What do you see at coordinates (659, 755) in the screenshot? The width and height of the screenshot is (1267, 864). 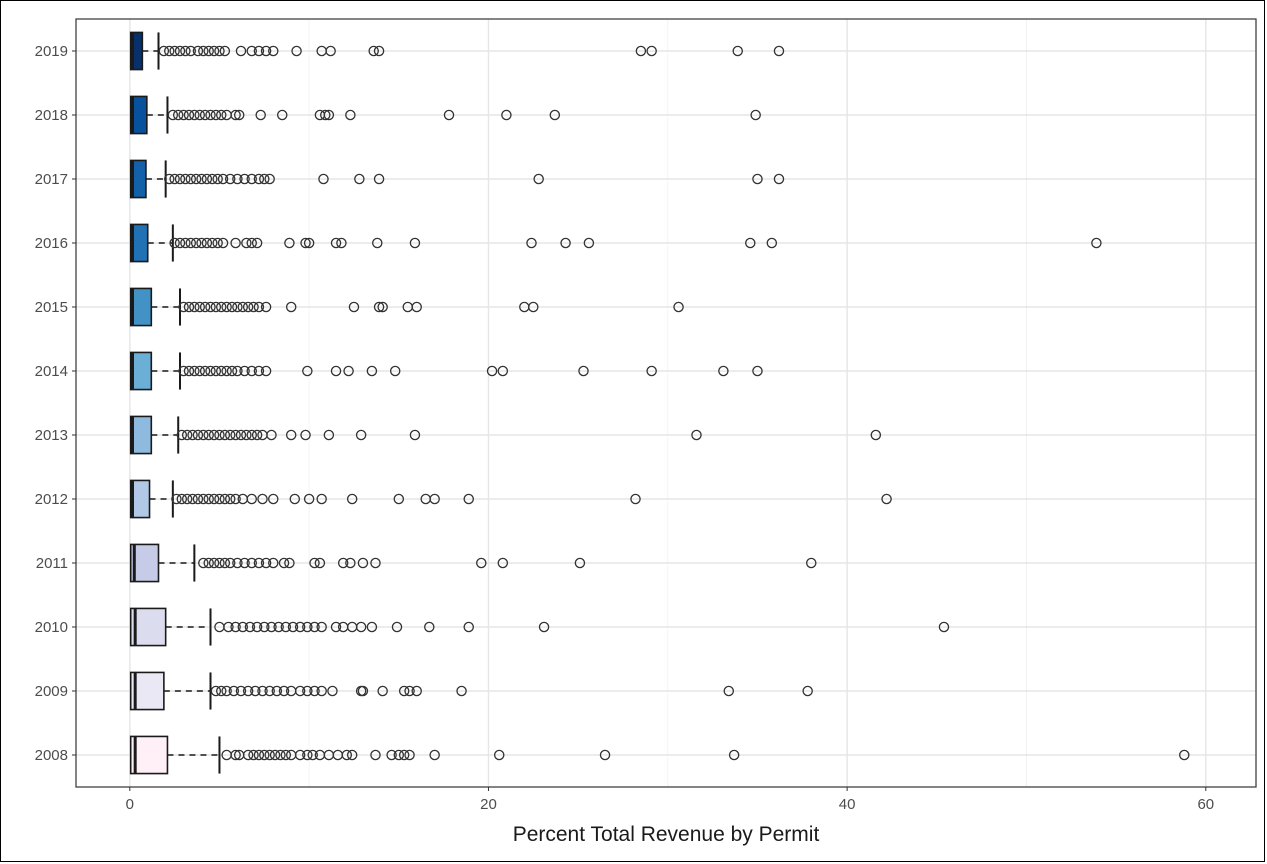 I see `box-2008` at bounding box center [659, 755].